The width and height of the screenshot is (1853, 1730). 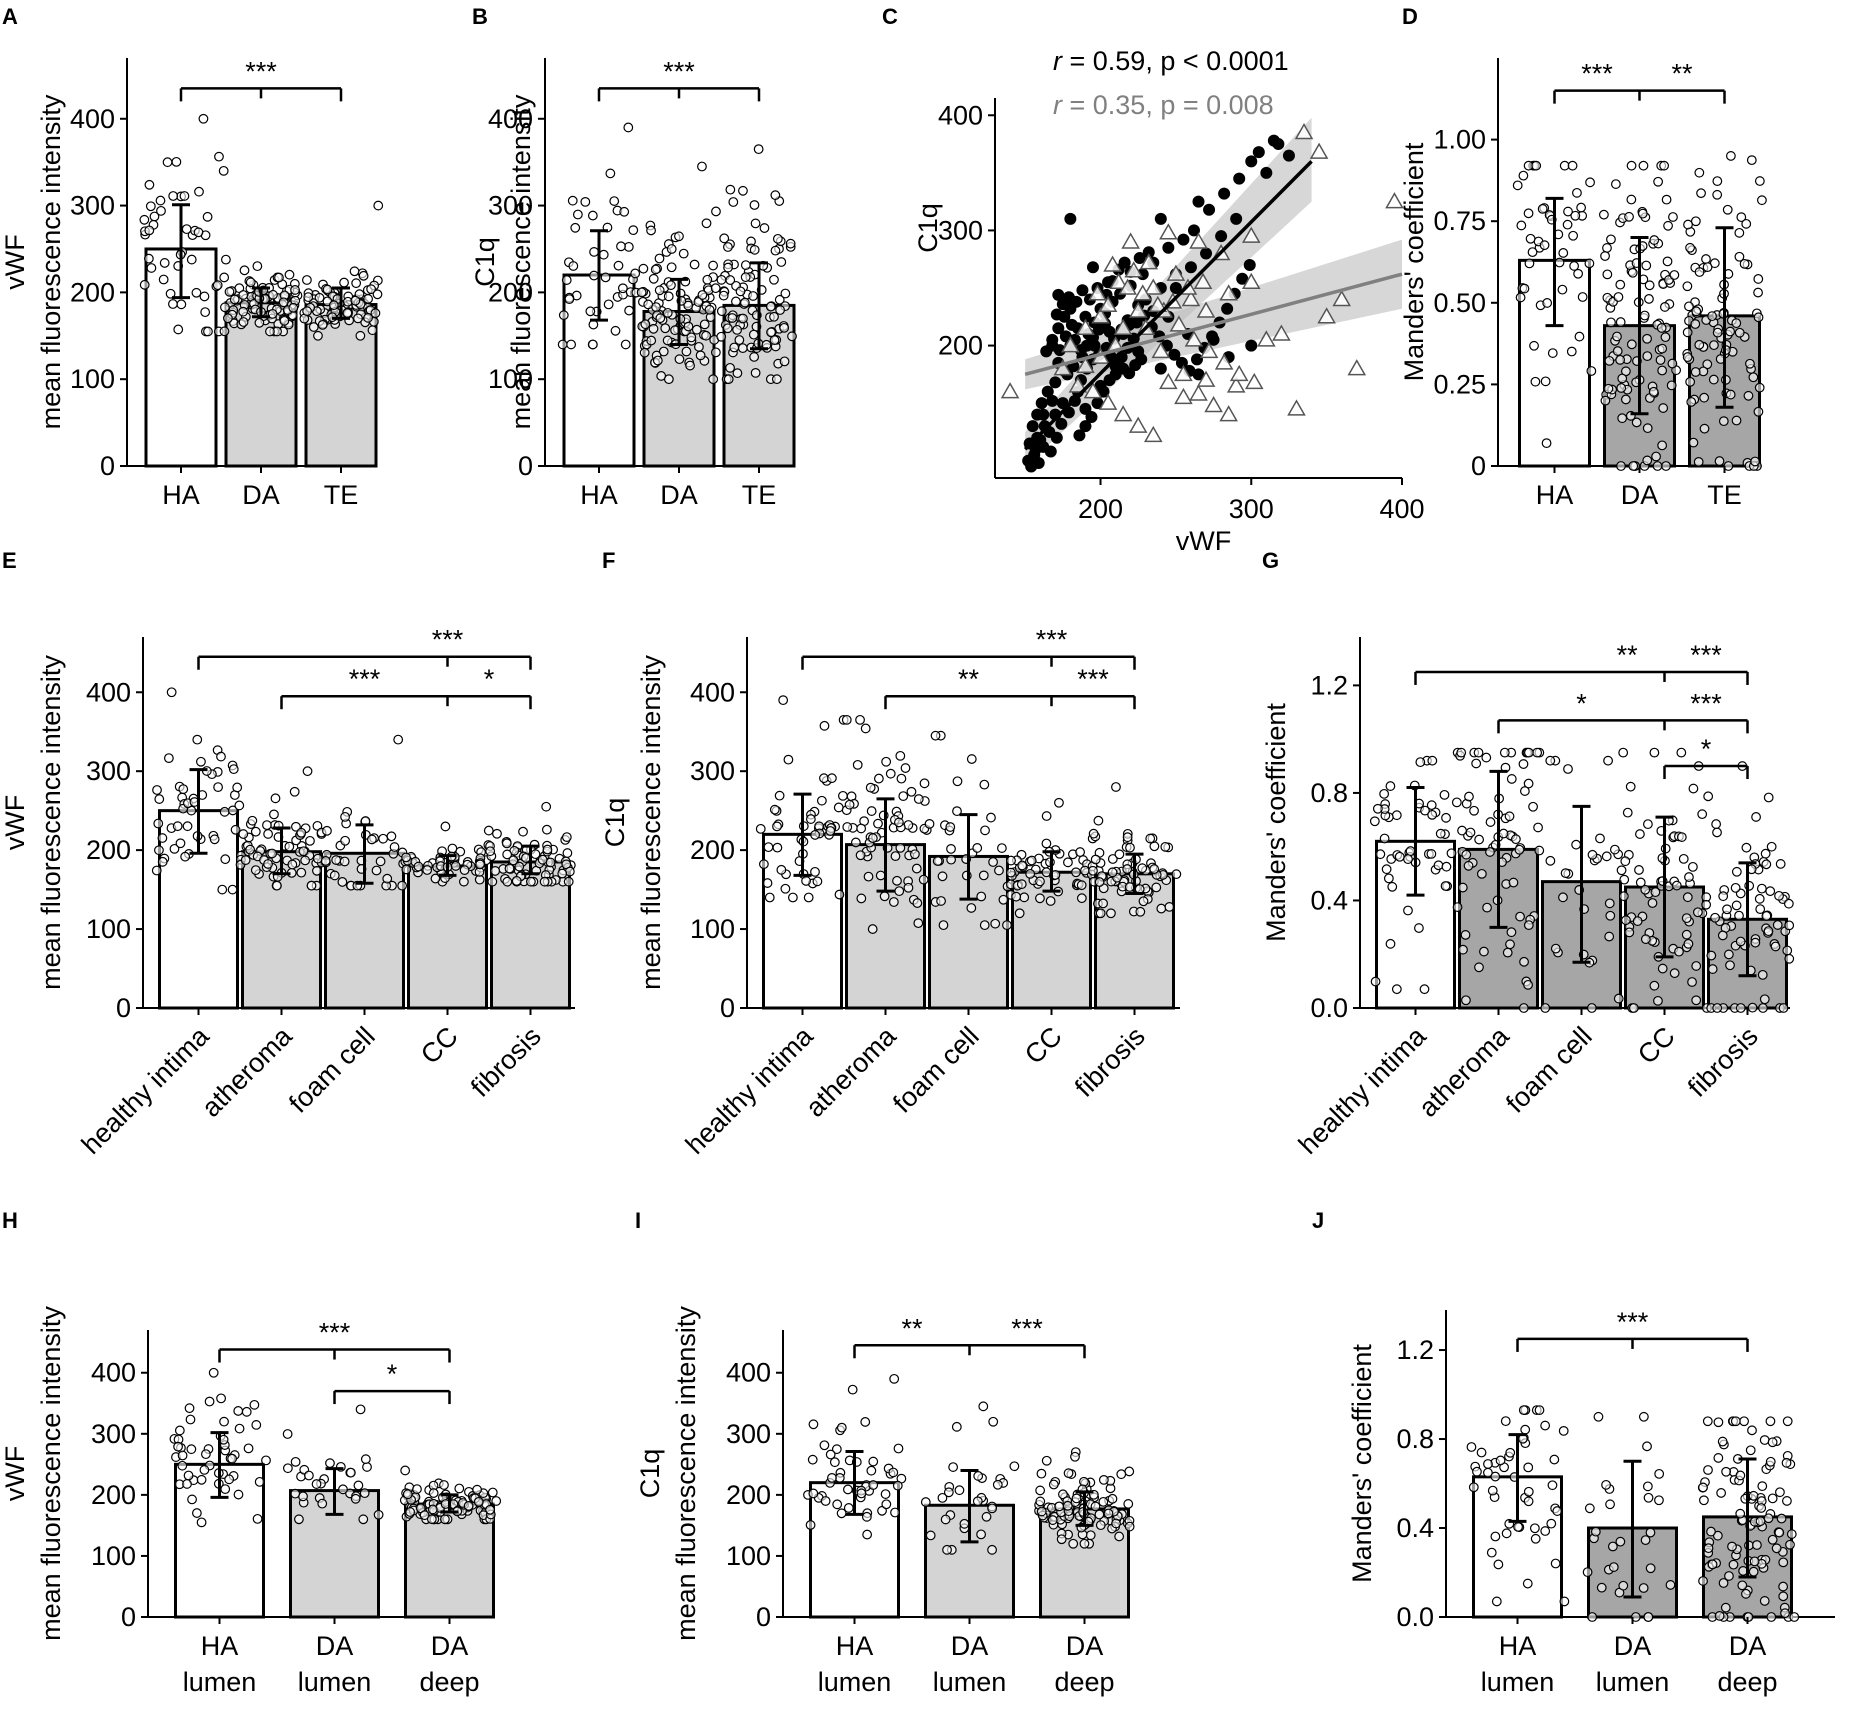 What do you see at coordinates (521, 261) in the screenshot?
I see `y-axis-title-2: mean fluorescence intensity` at bounding box center [521, 261].